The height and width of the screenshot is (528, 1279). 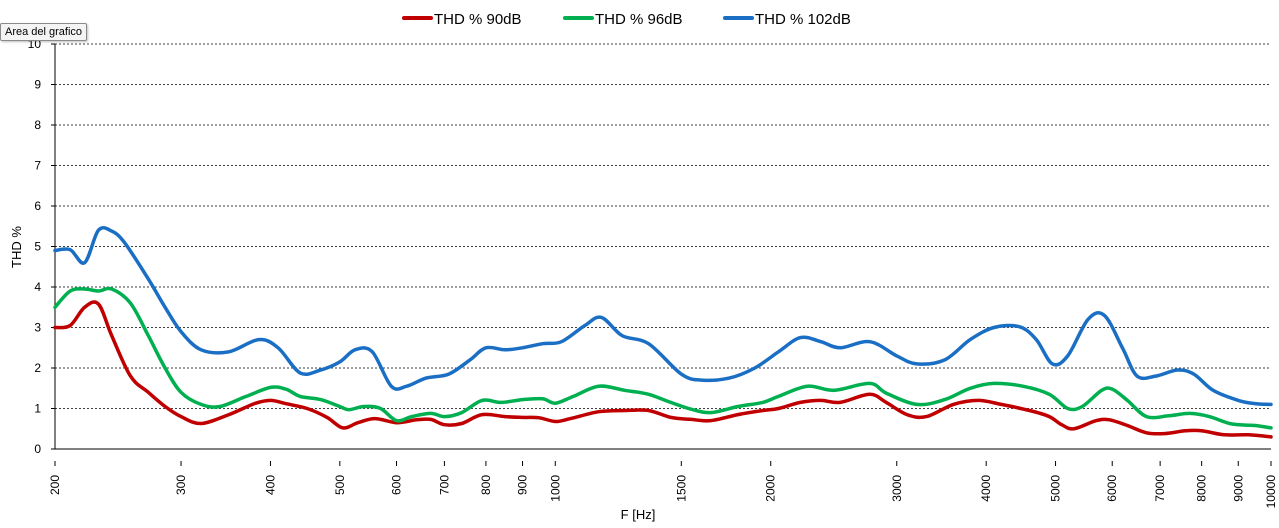 I want to click on legend: THD % 90dB THD % 96dB THD % 102dB, so click(x=626, y=19).